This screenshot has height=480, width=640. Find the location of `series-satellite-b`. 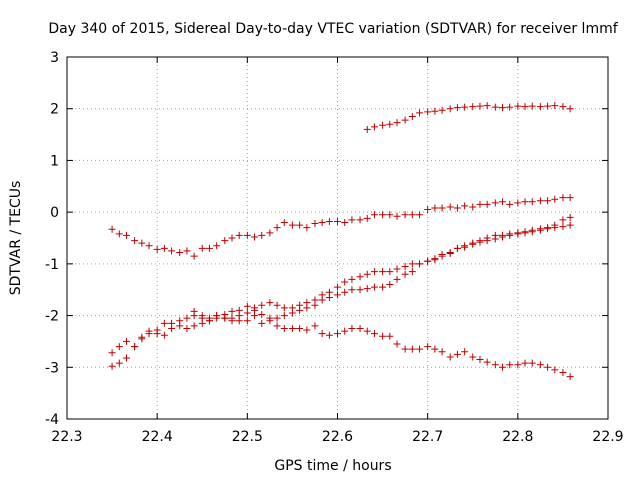

series-satellite-b is located at coordinates (341, 227).